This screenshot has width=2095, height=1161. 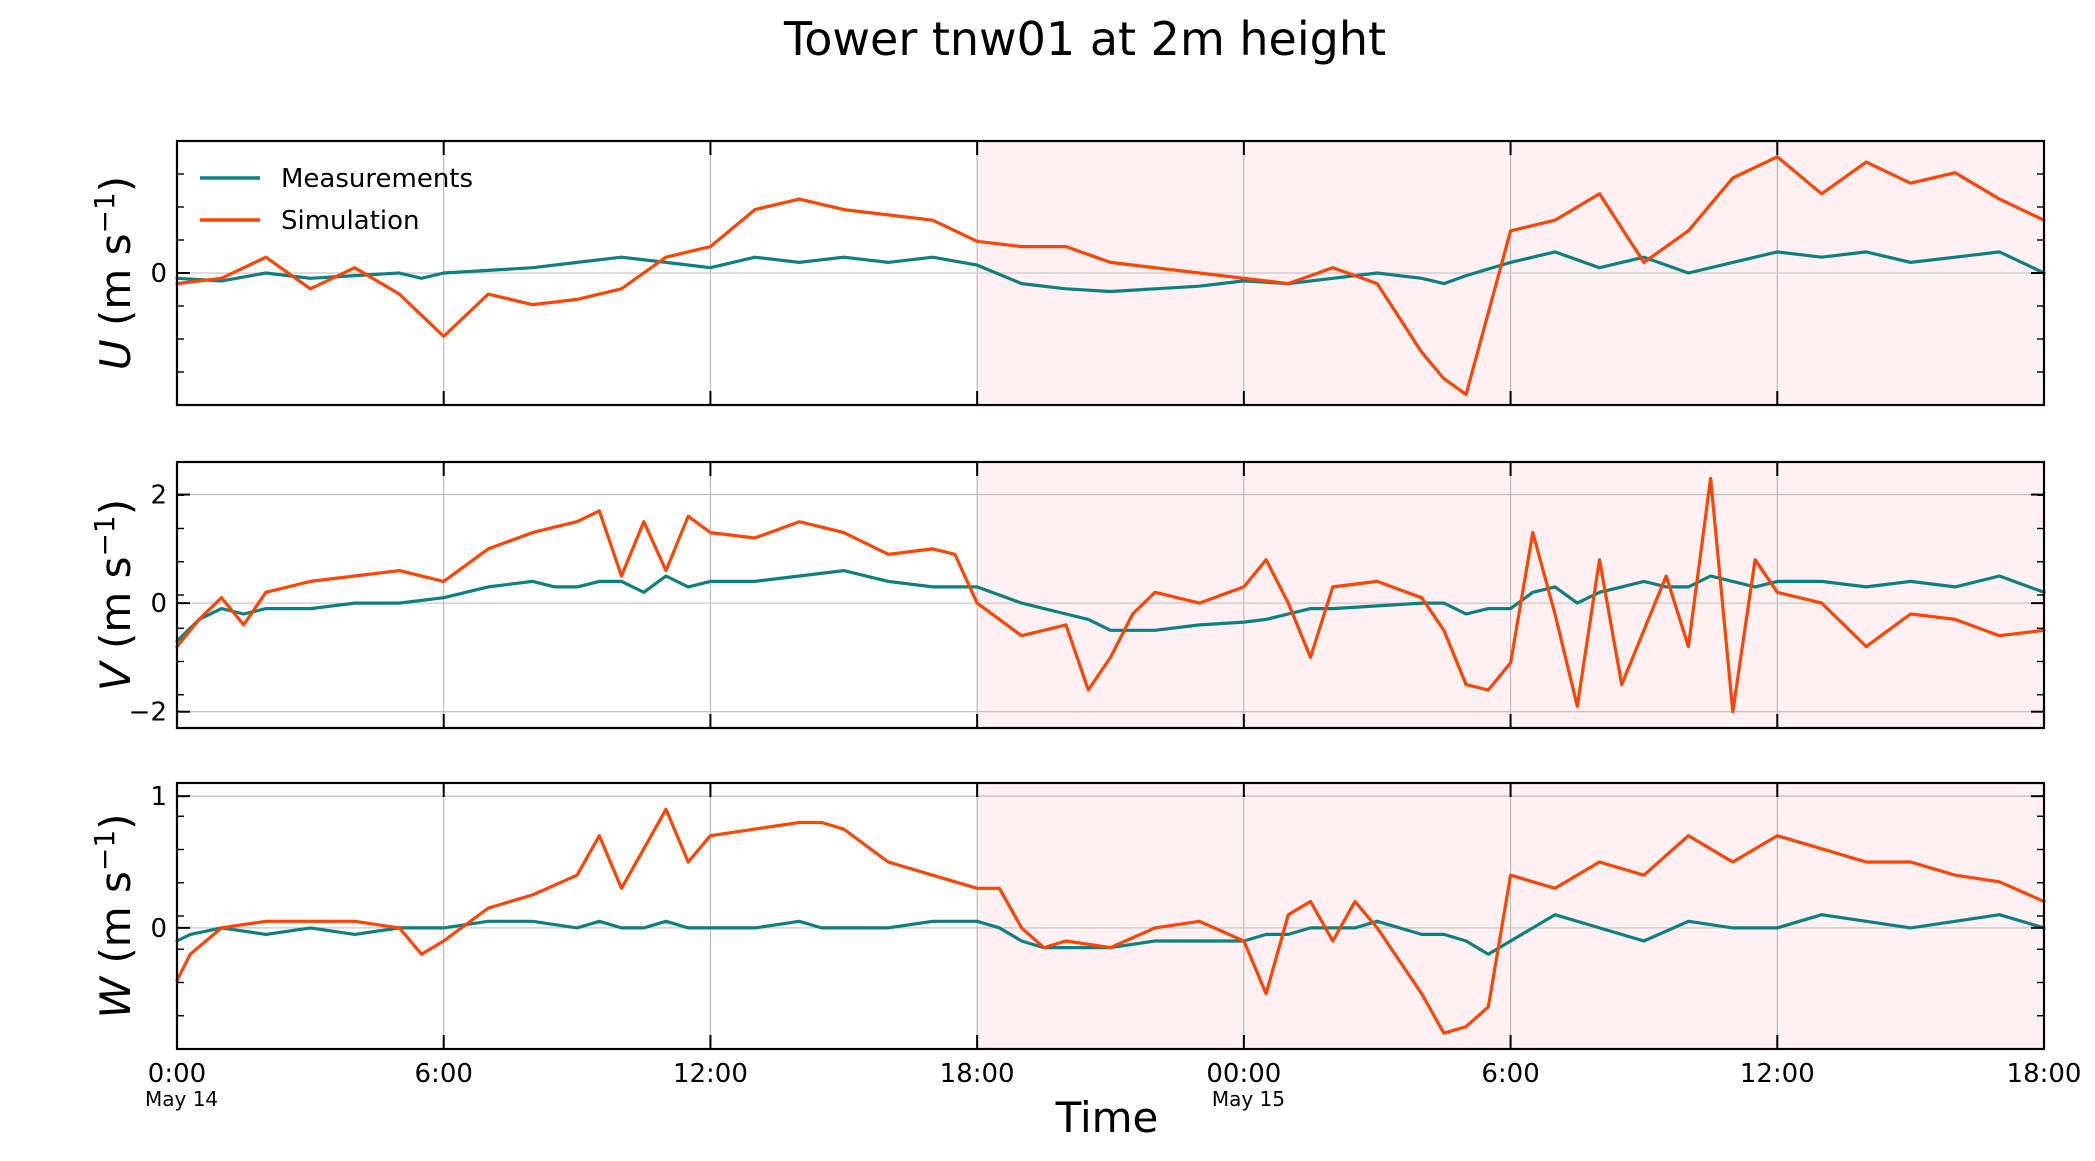 I want to click on date-label: May 14, so click(x=181, y=1099).